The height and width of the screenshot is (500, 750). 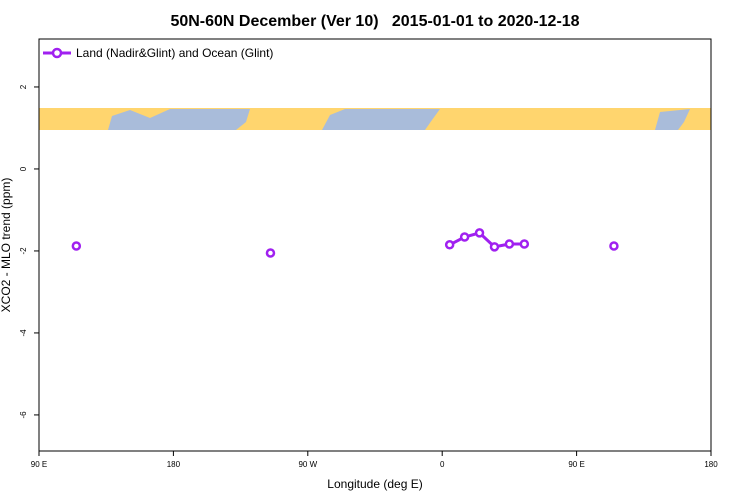 What do you see at coordinates (23, 251) in the screenshot?
I see `y-tick-label: -2` at bounding box center [23, 251].